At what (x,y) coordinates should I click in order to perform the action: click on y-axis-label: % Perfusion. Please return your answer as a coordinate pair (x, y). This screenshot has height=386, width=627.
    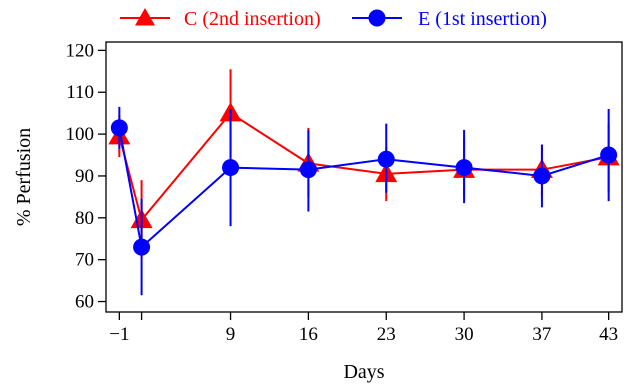
    Looking at the image, I should click on (24, 177).